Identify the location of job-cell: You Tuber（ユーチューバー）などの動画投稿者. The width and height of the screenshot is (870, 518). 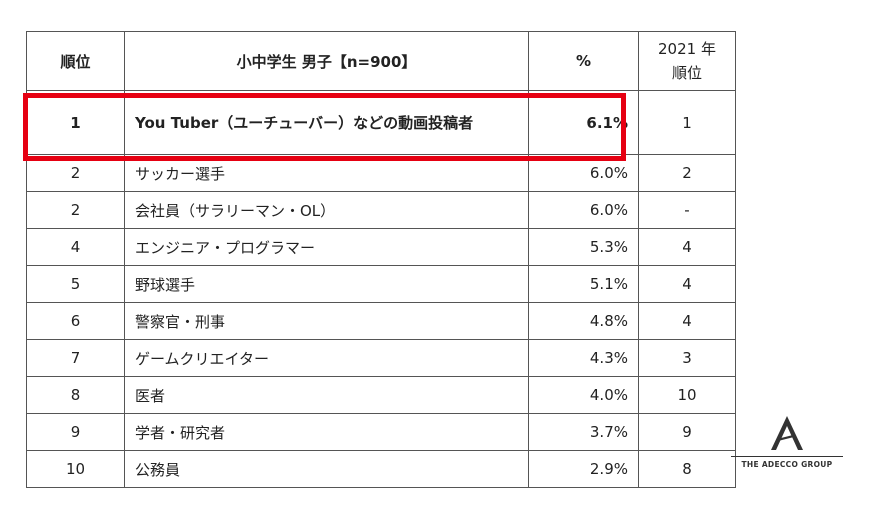
(326, 122).